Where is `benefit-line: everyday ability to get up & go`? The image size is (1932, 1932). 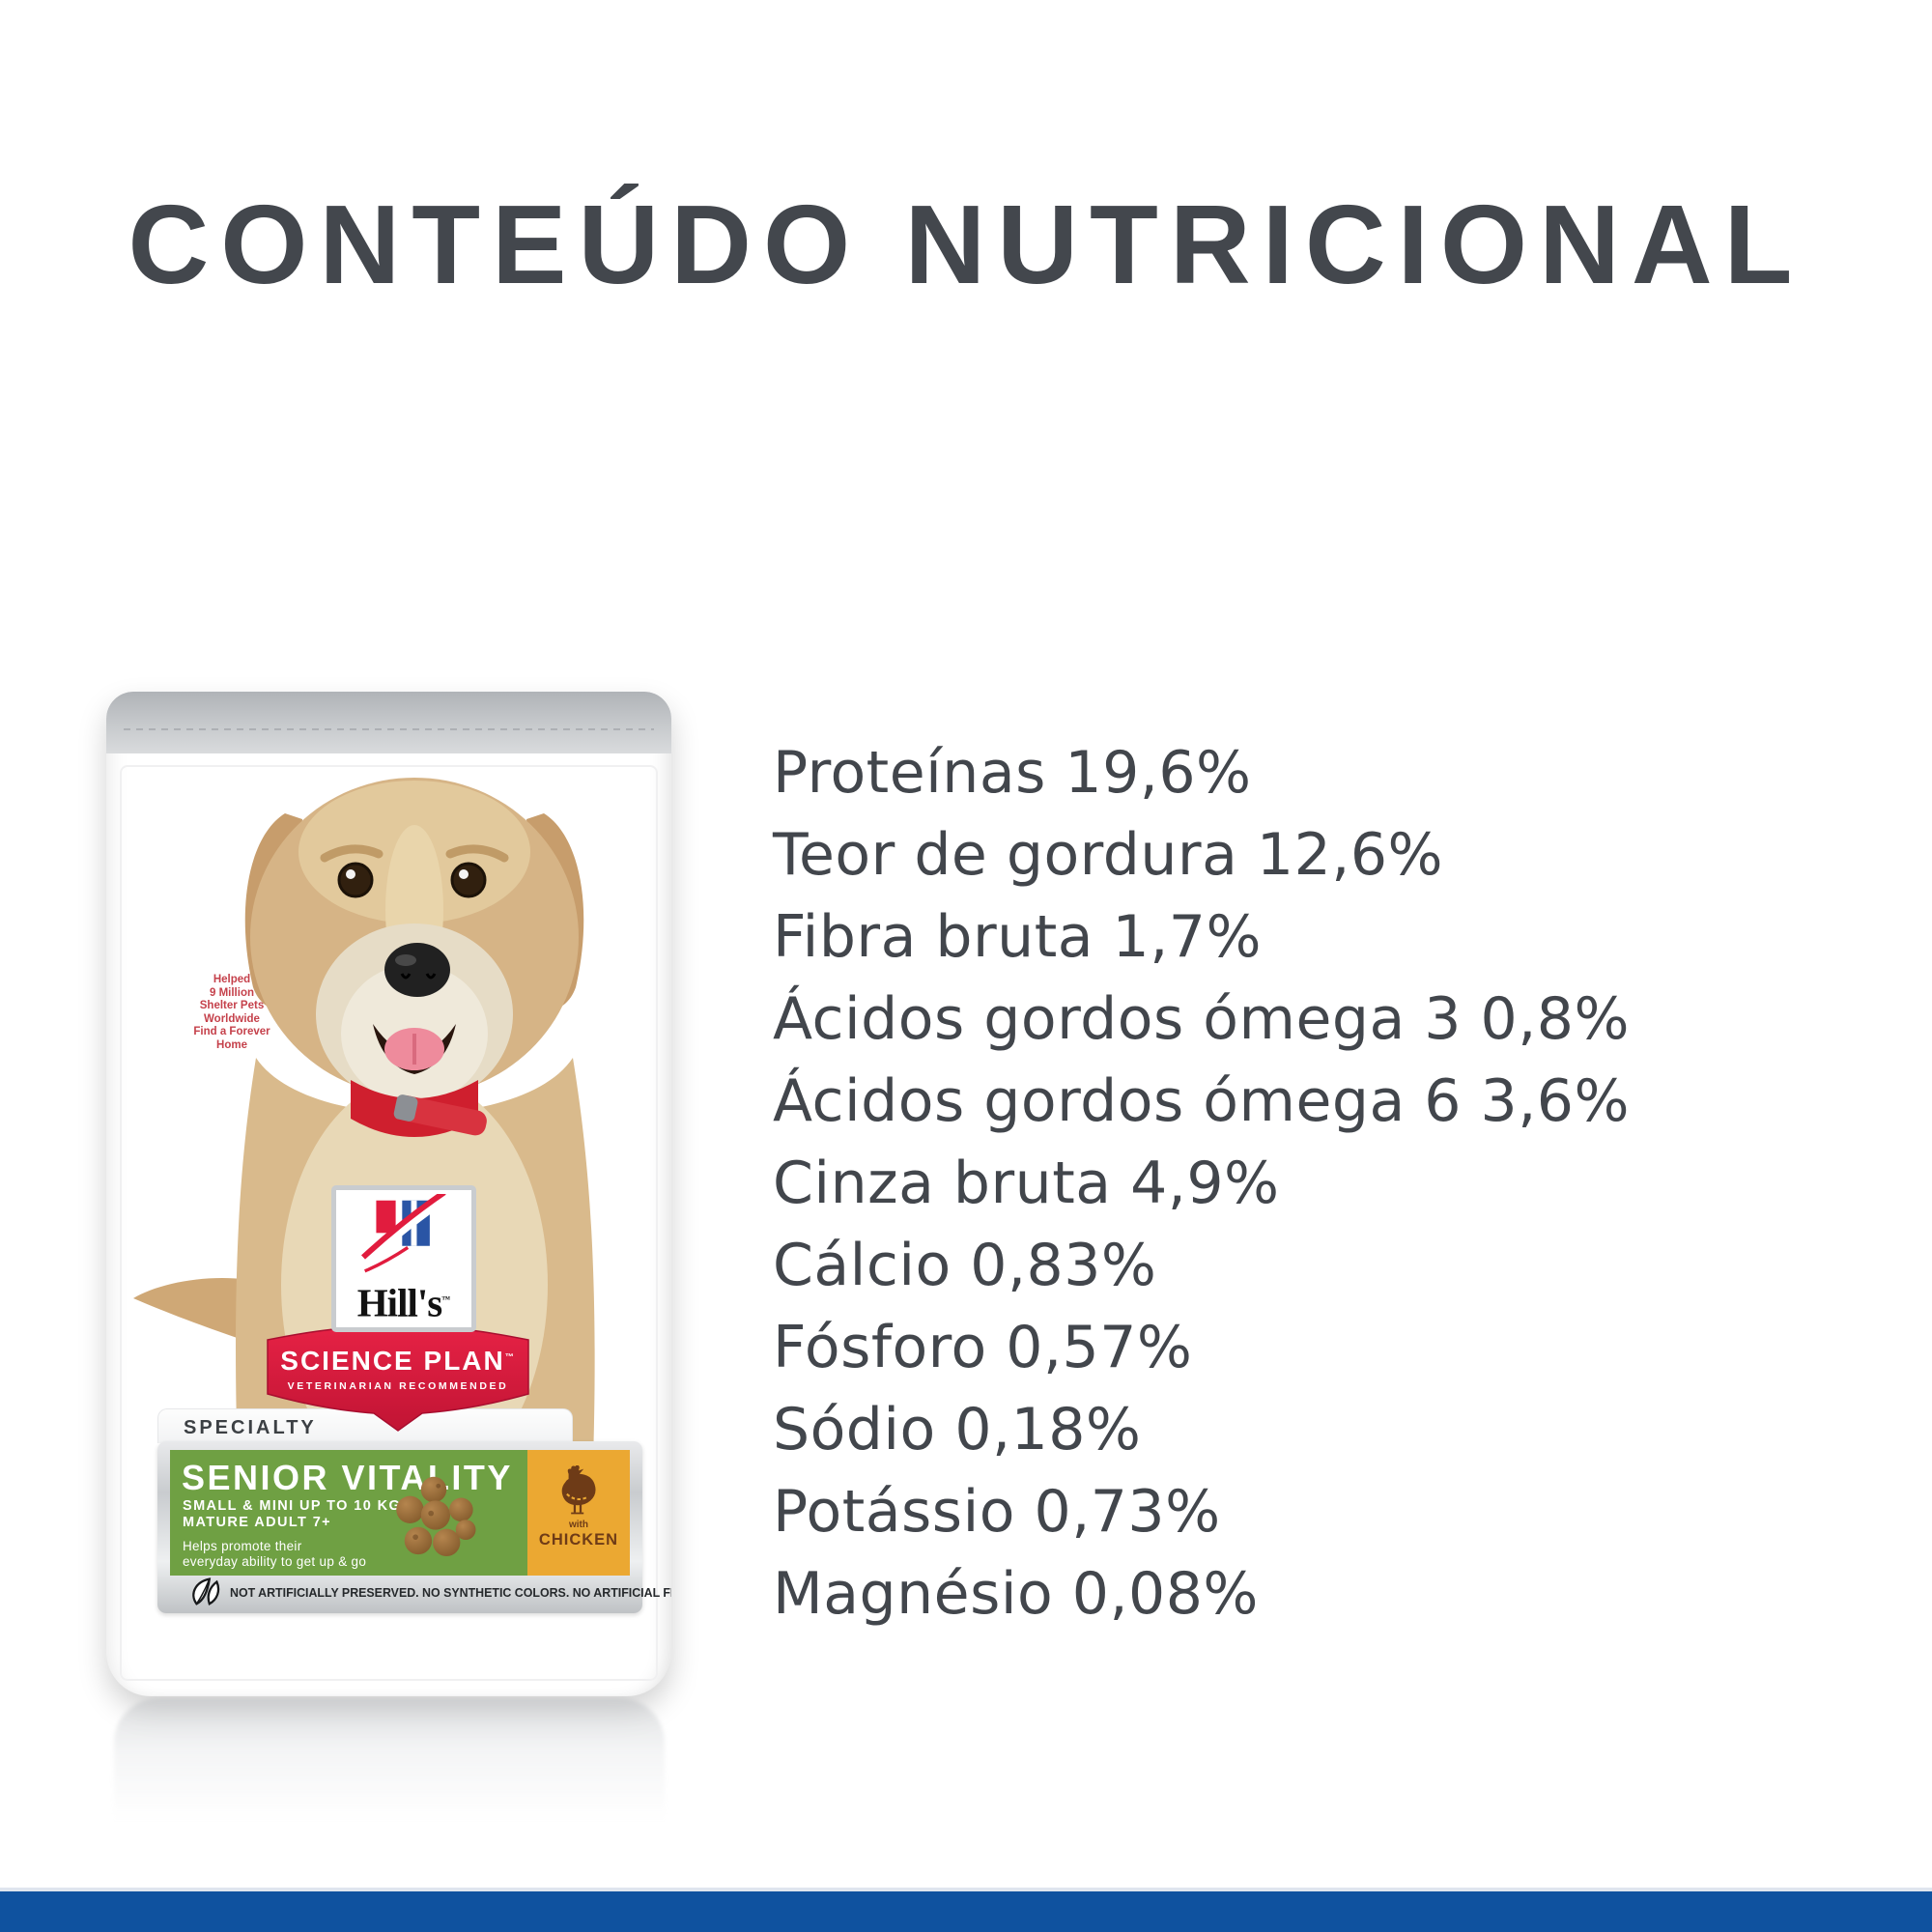 benefit-line: everyday ability to get up & go is located at coordinates (275, 1561).